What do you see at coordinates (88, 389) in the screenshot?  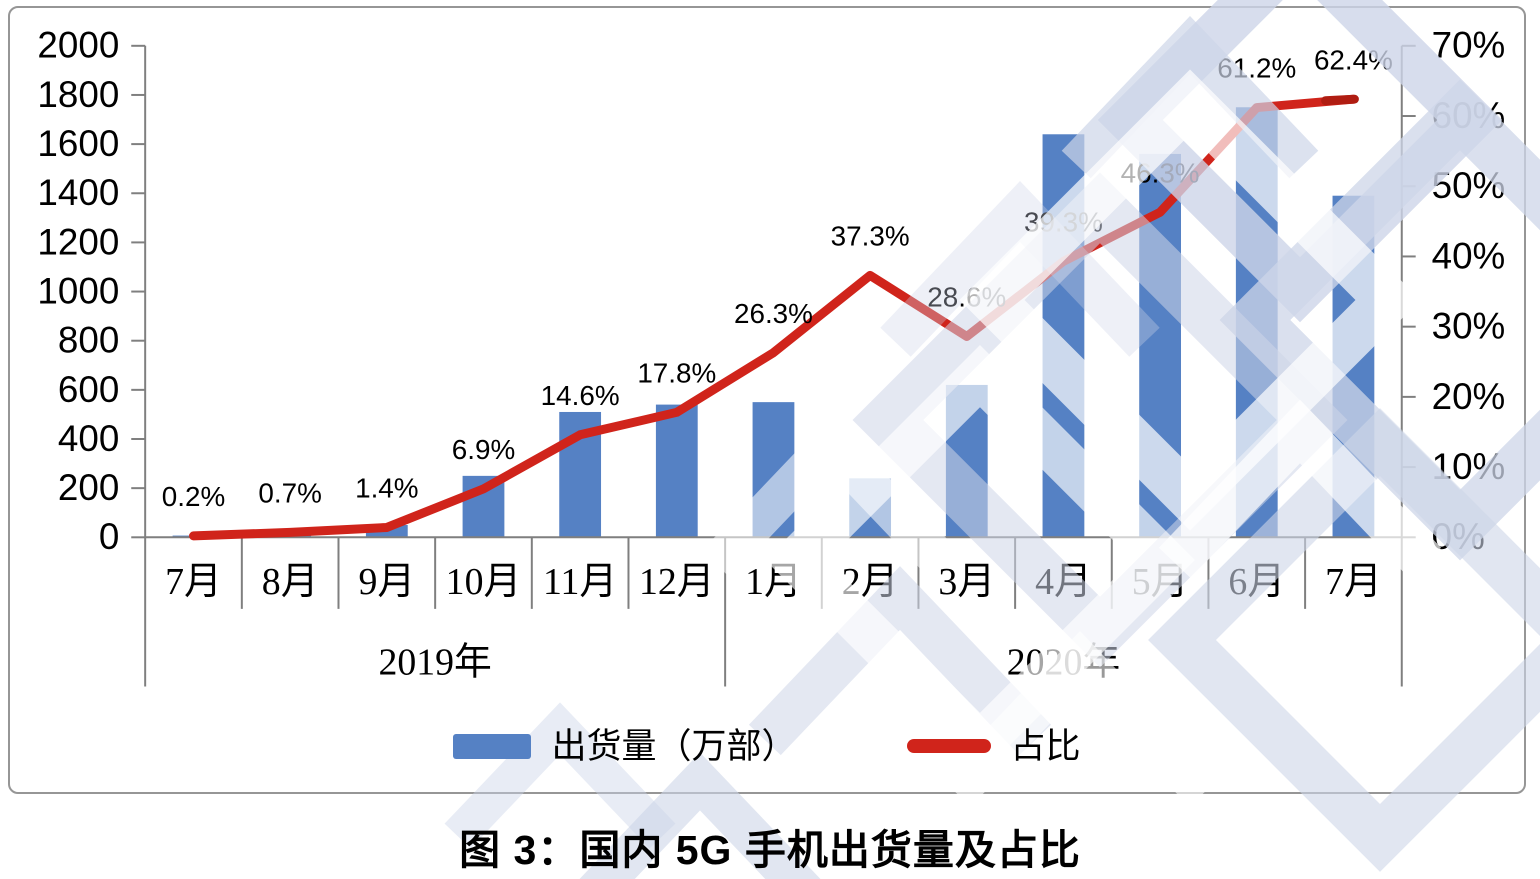 I see `left-axis-tick-label: 600` at bounding box center [88, 389].